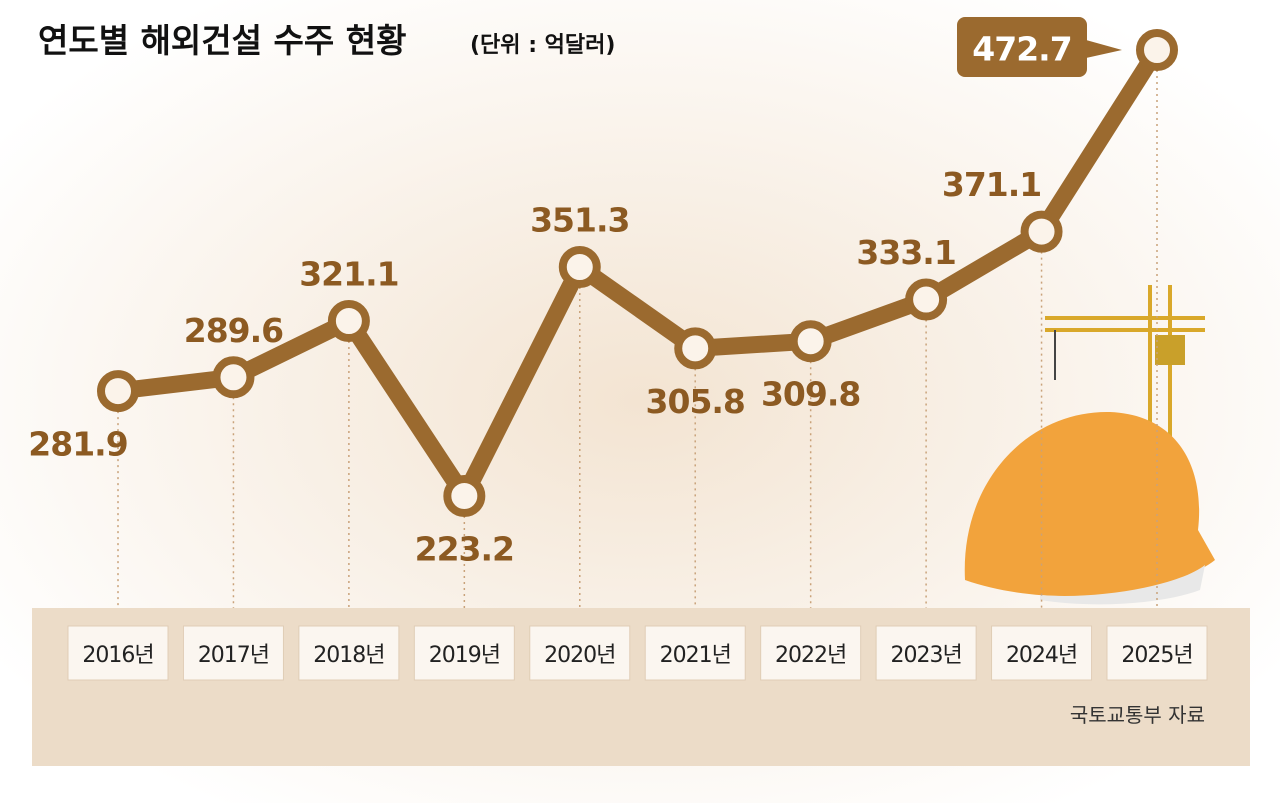  What do you see at coordinates (542, 45) in the screenshot?
I see `chart-subtitle: (단위 : 억달러)` at bounding box center [542, 45].